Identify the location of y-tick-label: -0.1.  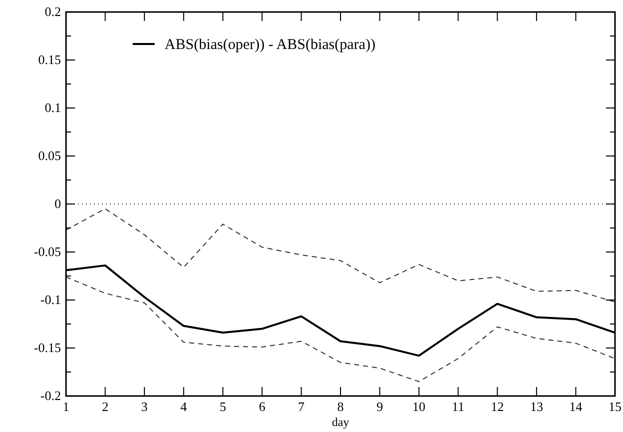
(50, 299).